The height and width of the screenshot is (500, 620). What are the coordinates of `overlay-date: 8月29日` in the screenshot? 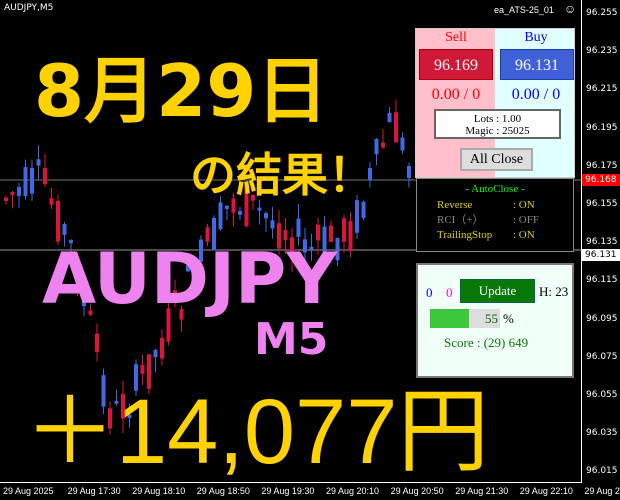 It's located at (181, 91).